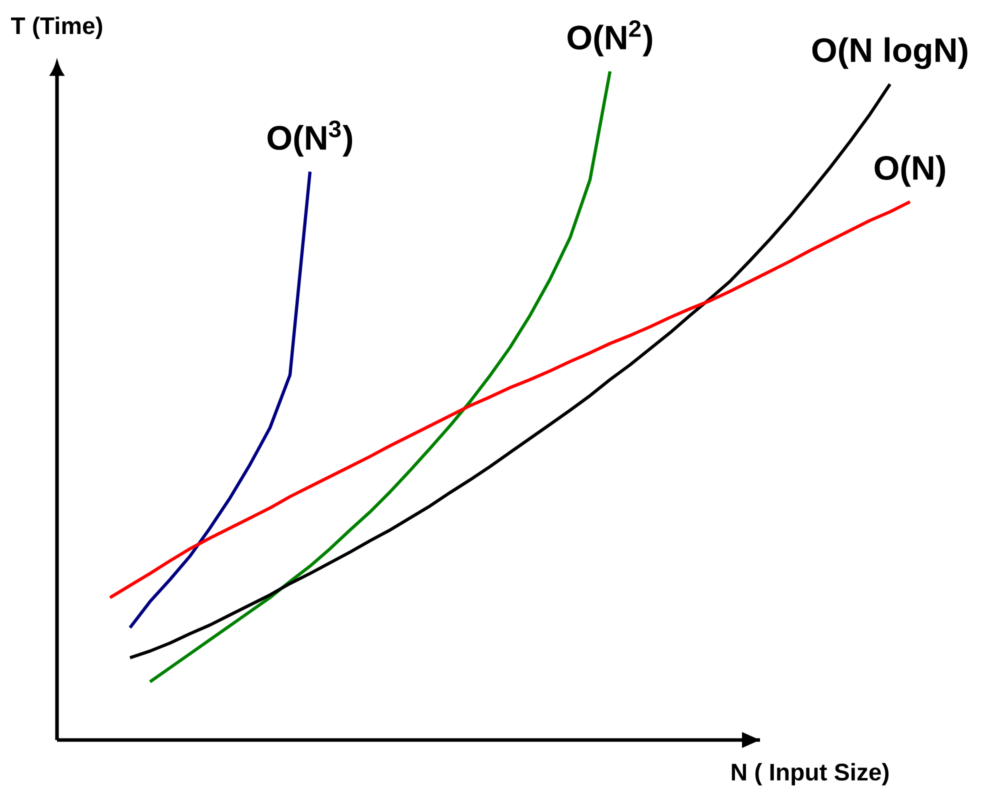  Describe the element at coordinates (310, 138) in the screenshot. I see `series-label: O(N$^{3}$)` at that location.